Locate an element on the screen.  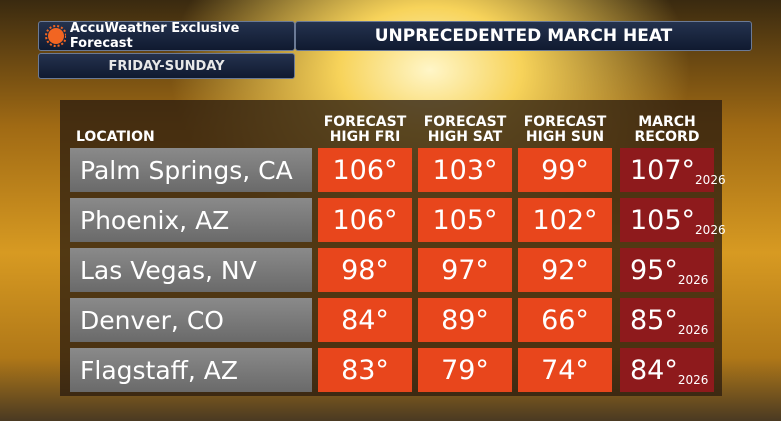
forecast-cell: 99° is located at coordinates (565, 170).